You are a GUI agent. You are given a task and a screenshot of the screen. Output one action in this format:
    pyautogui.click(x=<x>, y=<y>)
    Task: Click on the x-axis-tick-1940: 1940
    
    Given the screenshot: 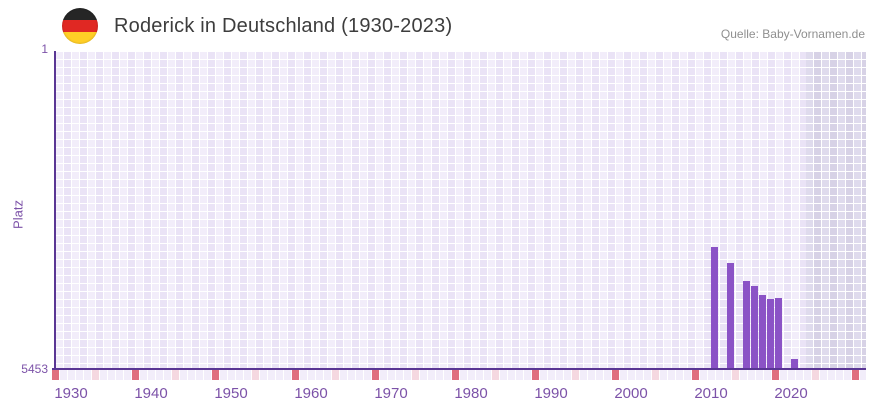 What is the action you would take?
    pyautogui.click(x=151, y=393)
    